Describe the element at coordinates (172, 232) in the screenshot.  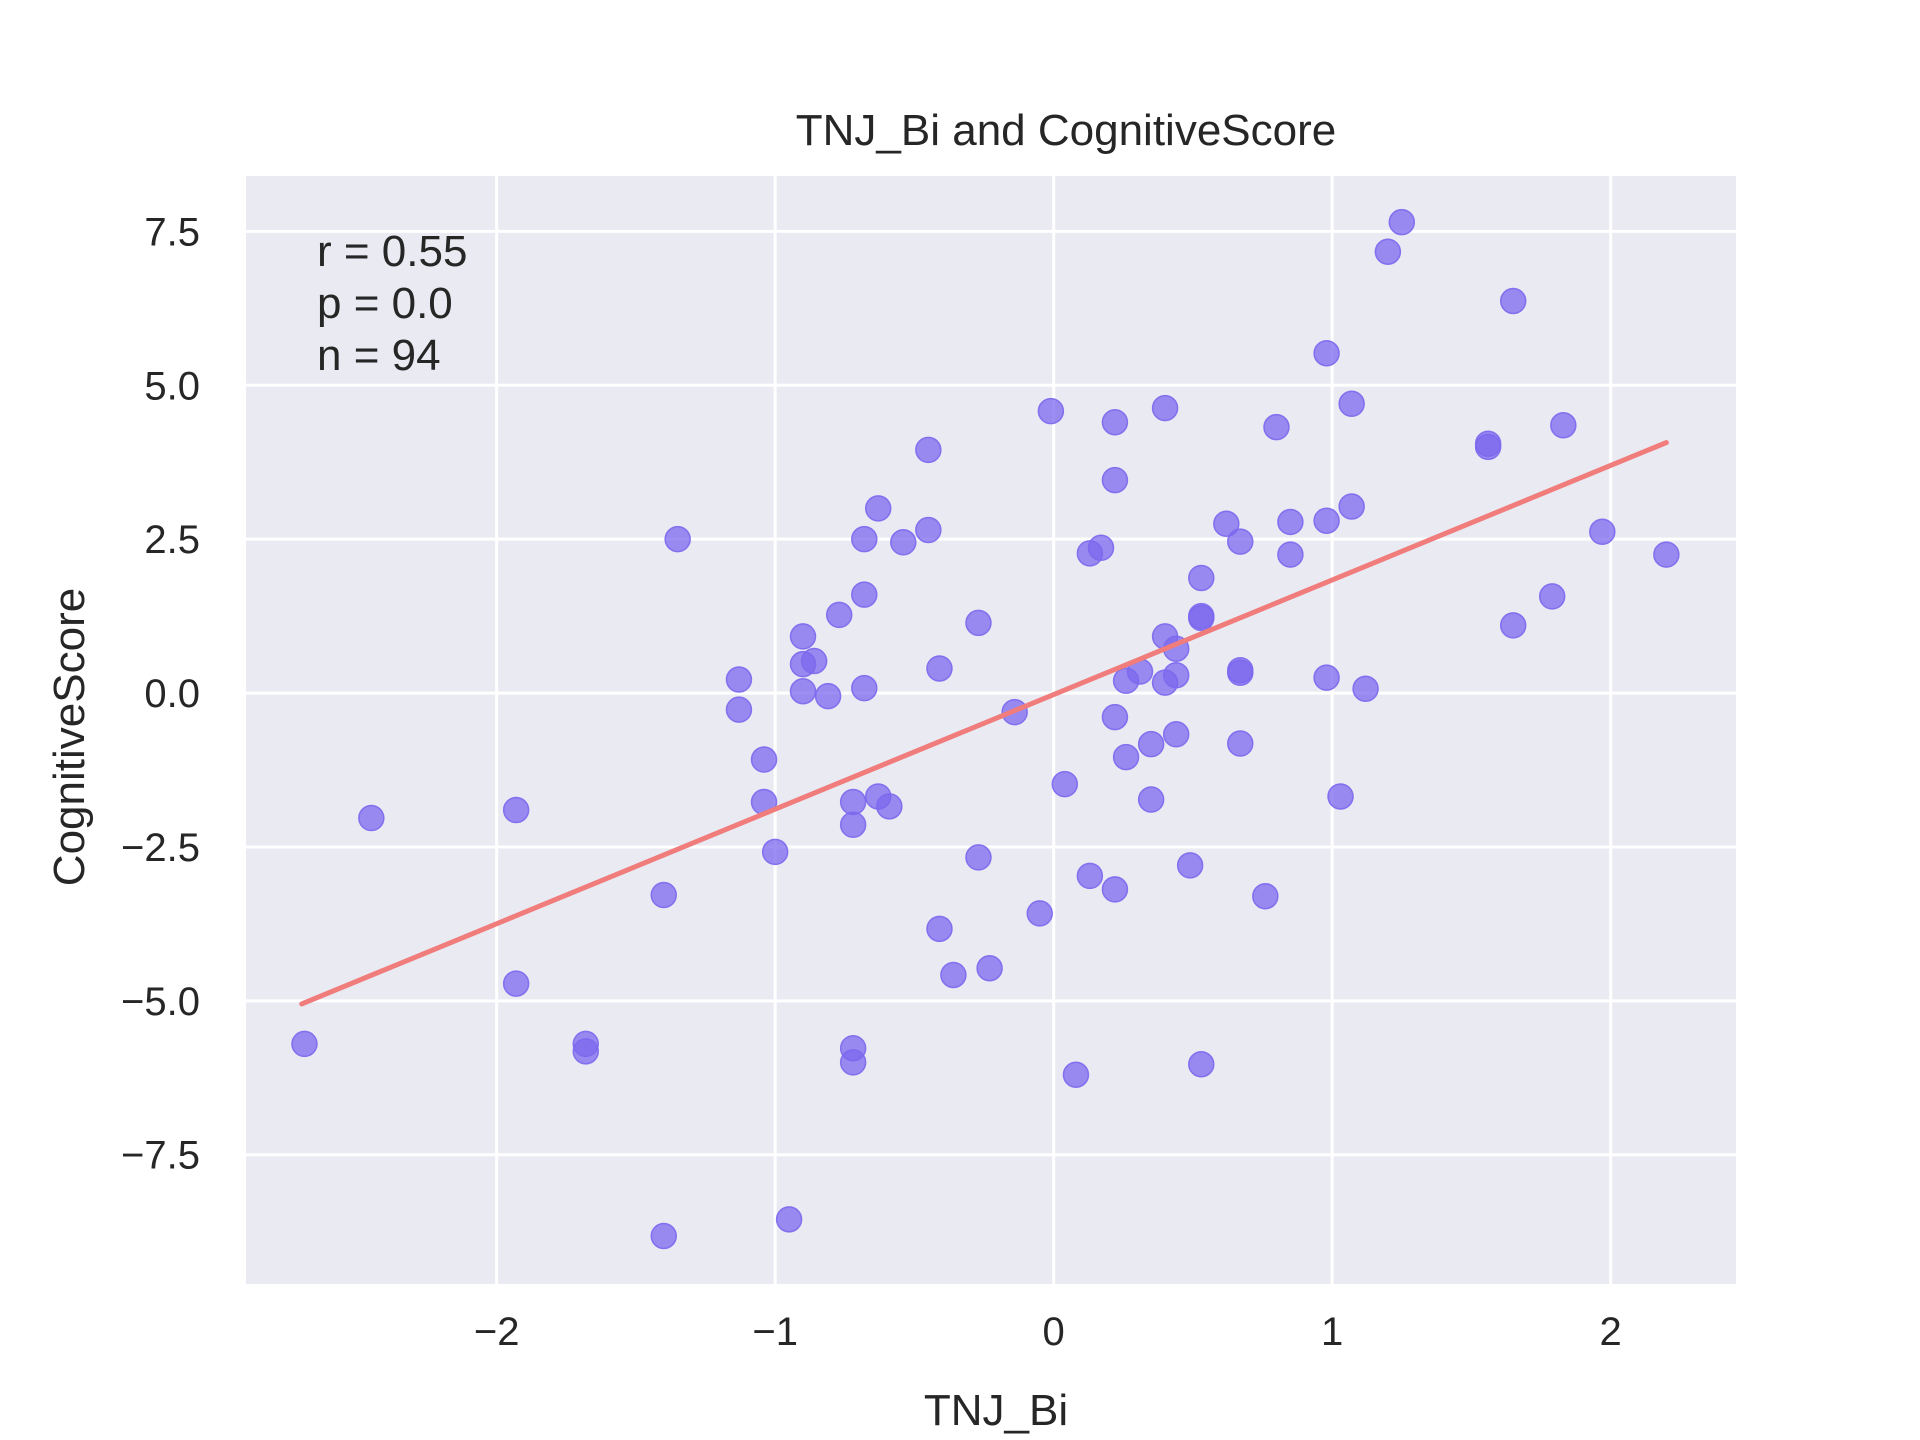
I see `y-tick-label: 7.5` at that location.